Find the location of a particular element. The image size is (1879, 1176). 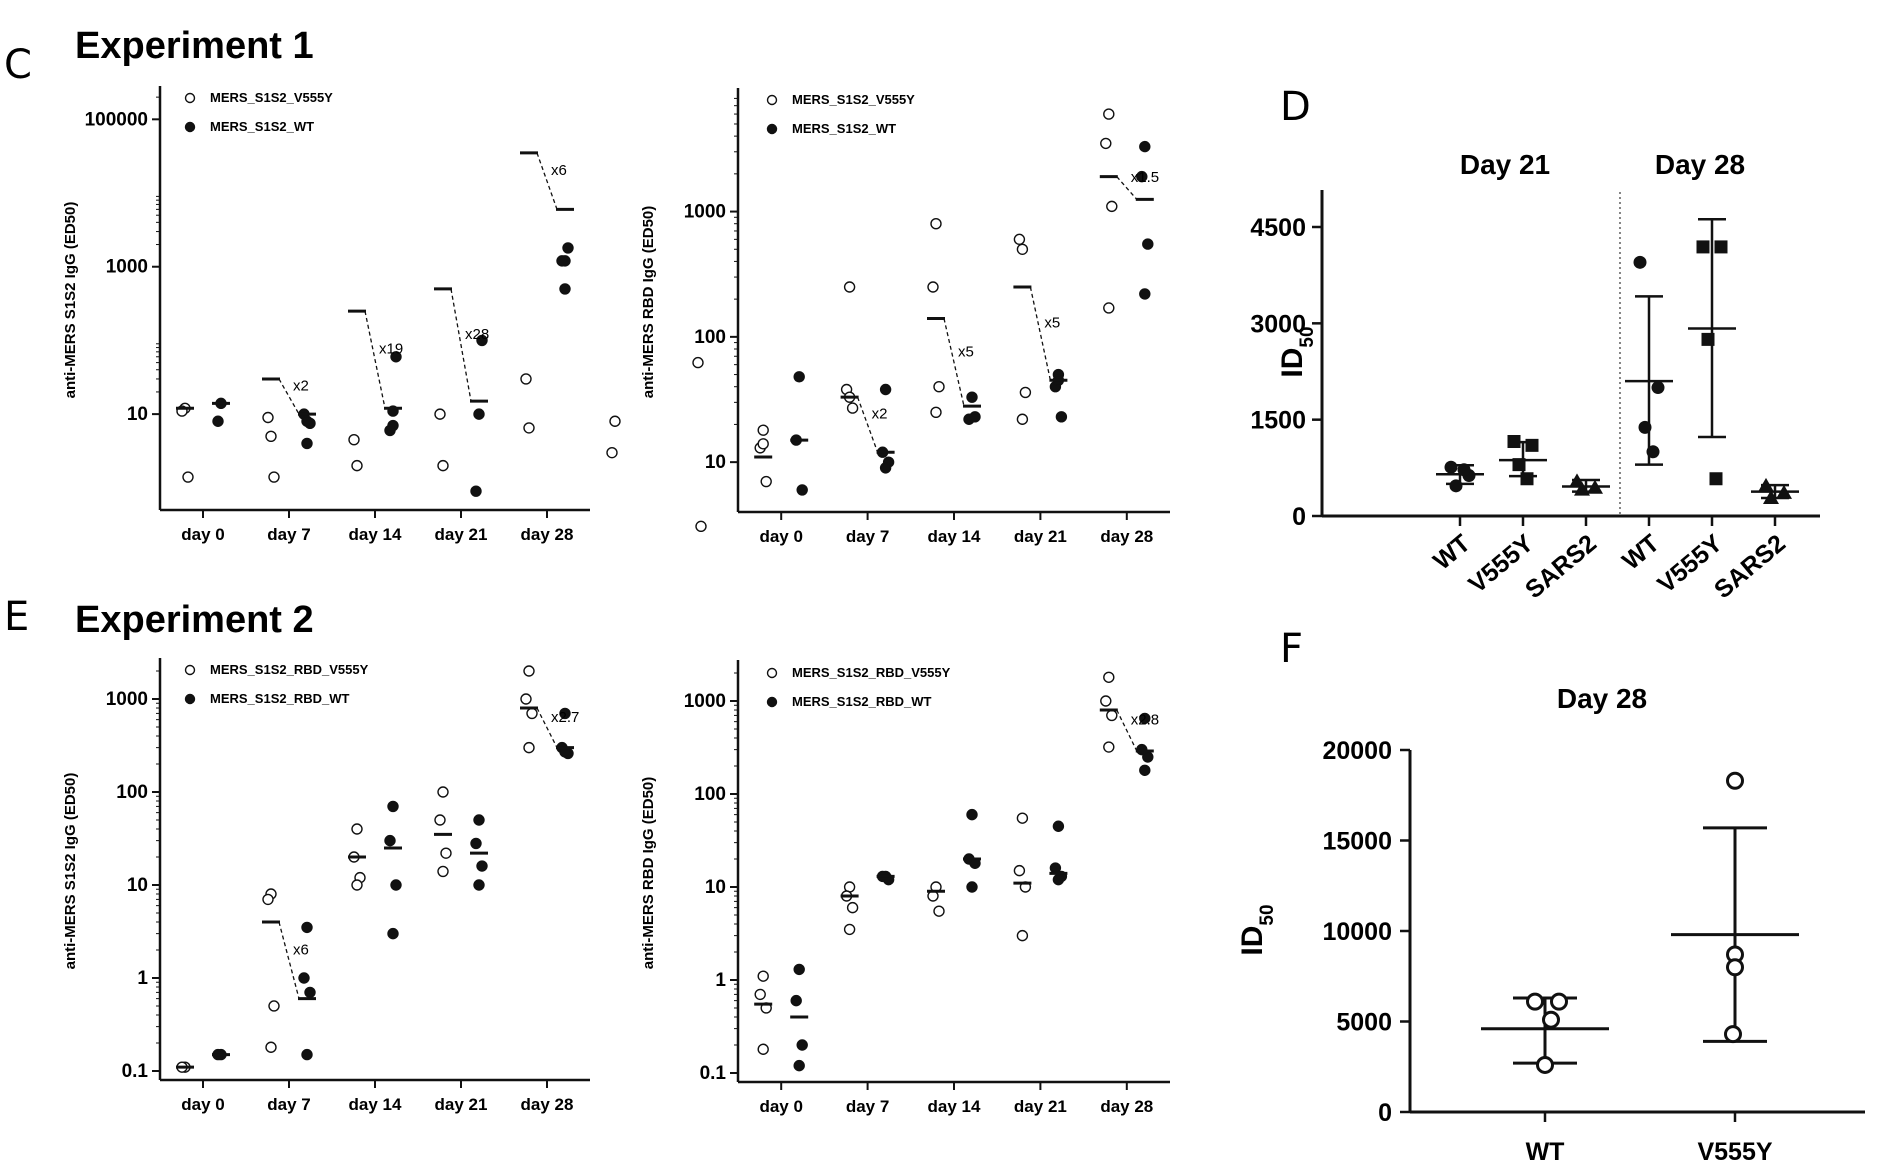

y-tick-label: 10000 is located at coordinates (1357, 932).